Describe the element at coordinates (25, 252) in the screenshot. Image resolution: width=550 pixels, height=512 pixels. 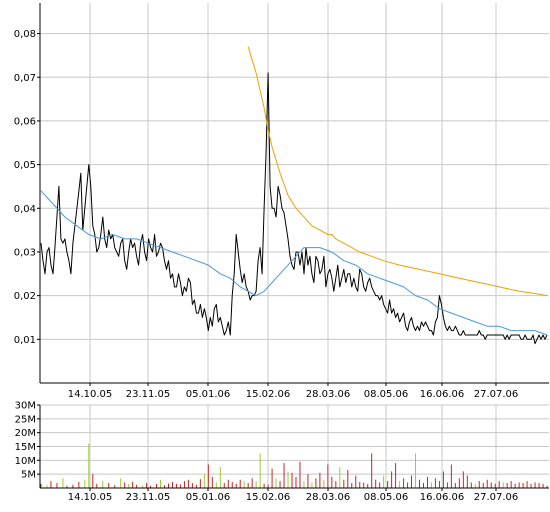
I see `y-tick-label: 0,03` at that location.